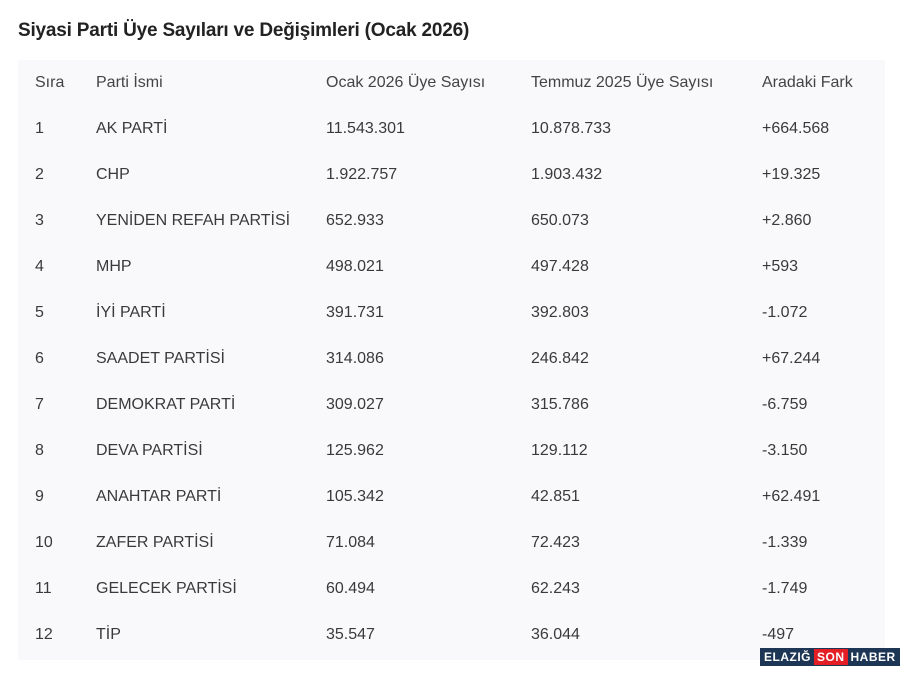 The width and height of the screenshot is (905, 675). I want to click on cell-jul-2025: 497.428, so click(560, 266).